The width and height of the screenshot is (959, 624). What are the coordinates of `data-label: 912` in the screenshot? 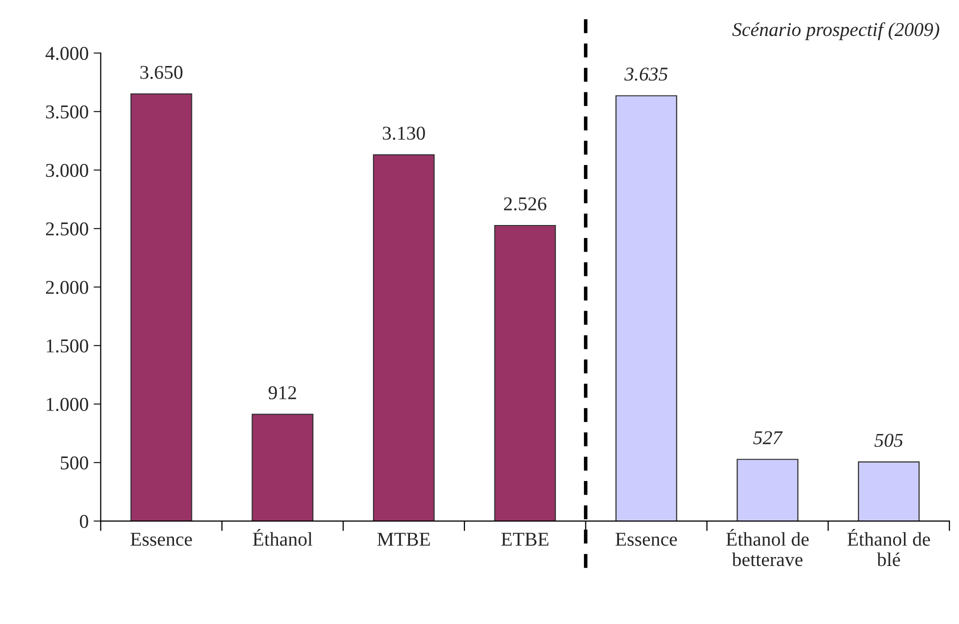 It's located at (282, 393).